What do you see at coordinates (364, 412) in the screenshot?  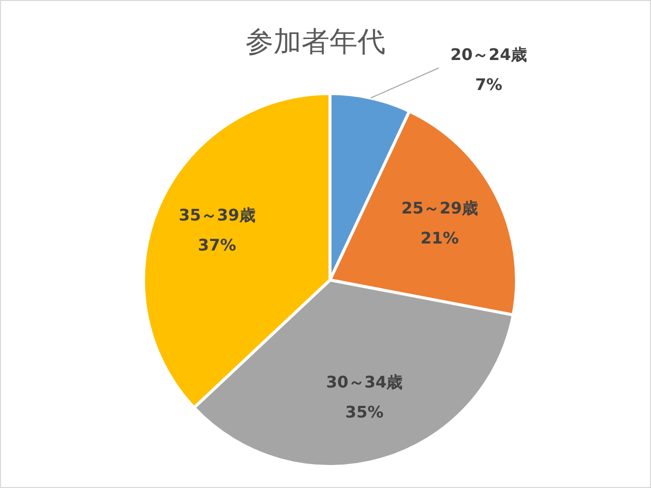 I see `data-label: 35%` at bounding box center [364, 412].